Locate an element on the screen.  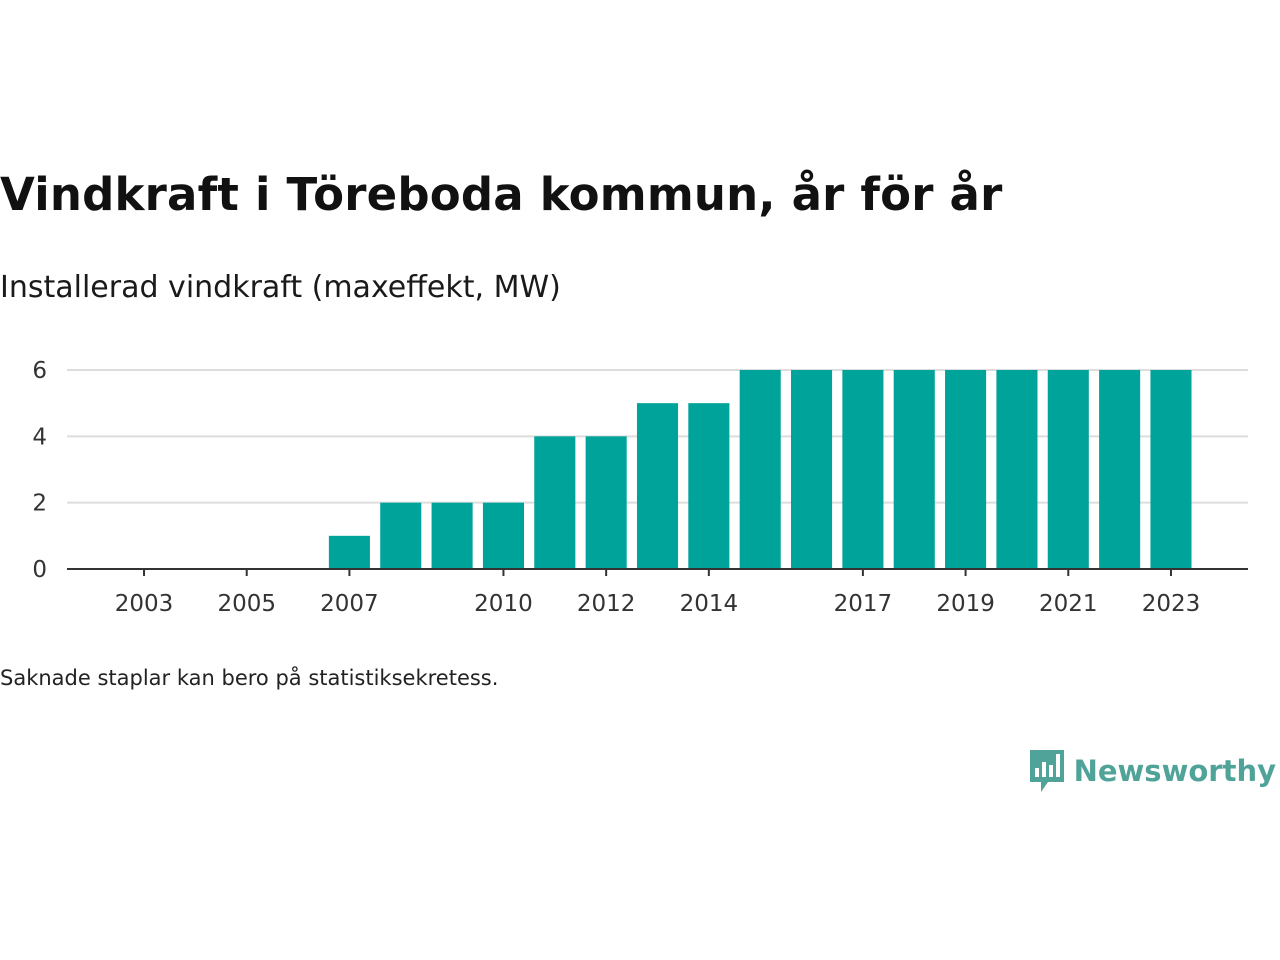
bar-2019 is located at coordinates (966, 469).